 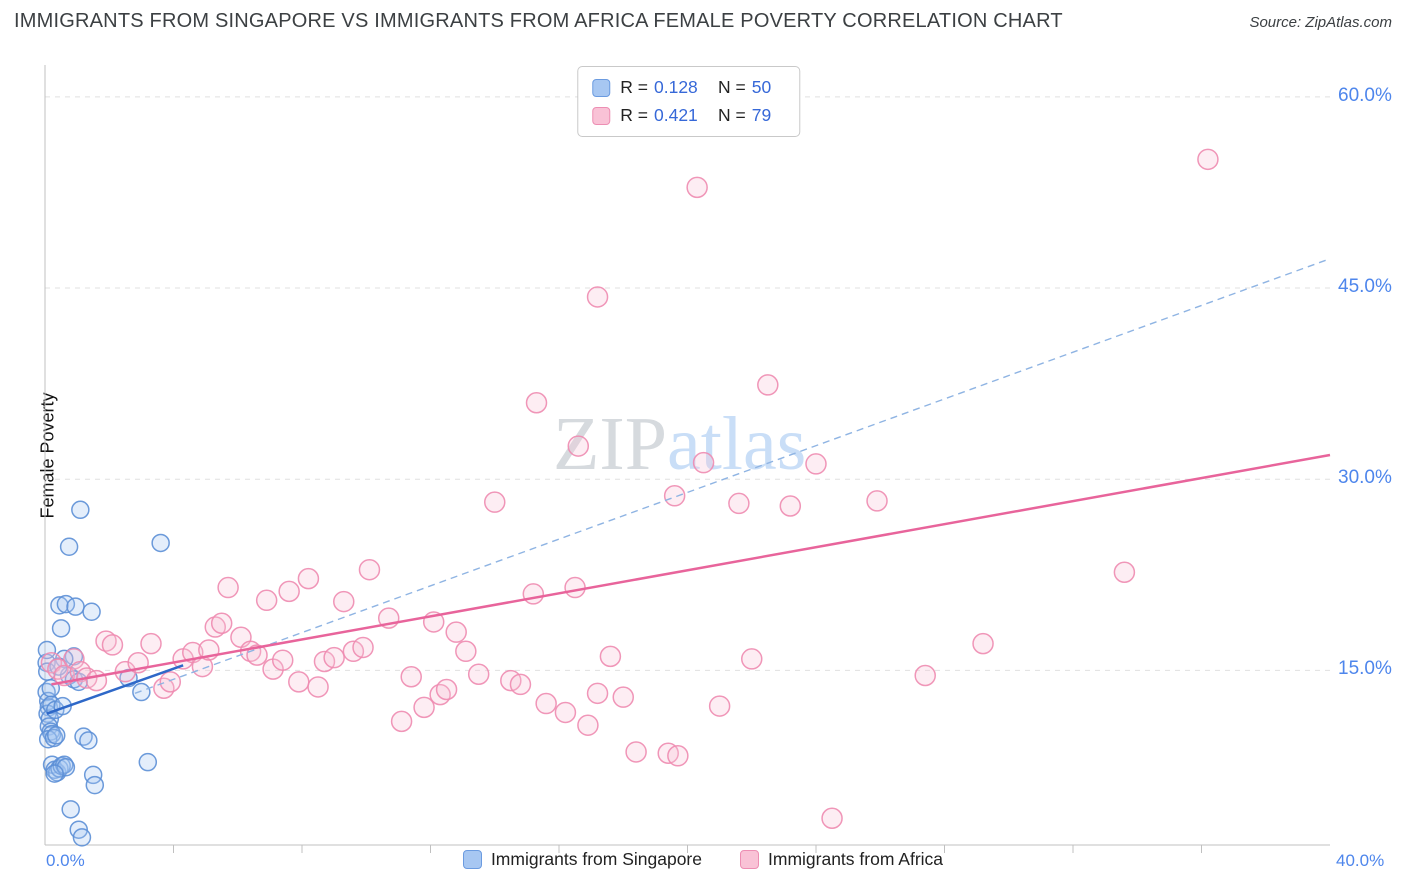 I want to click on africa-swatch-icon, so click(x=601, y=115).